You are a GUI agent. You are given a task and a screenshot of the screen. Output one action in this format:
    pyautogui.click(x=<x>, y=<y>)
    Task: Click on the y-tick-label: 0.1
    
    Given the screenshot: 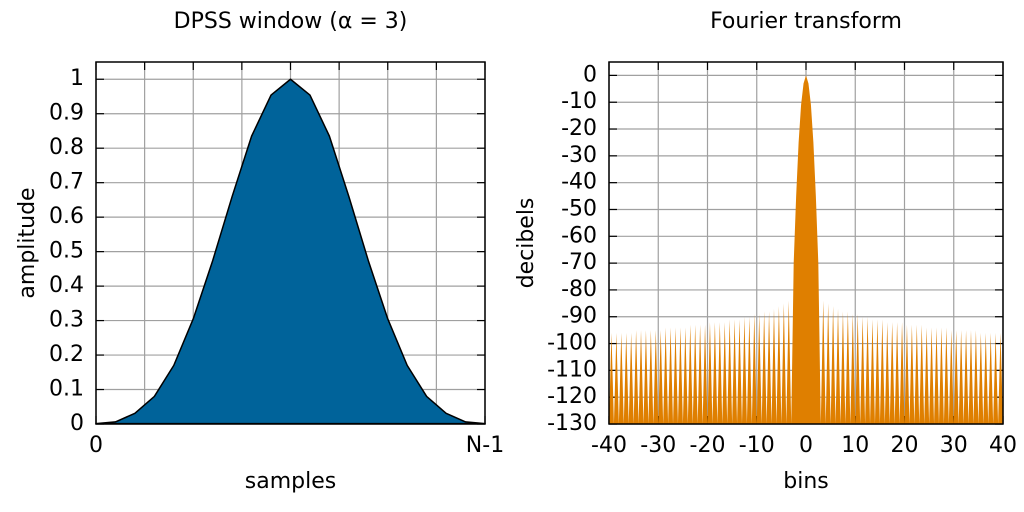 What is the action you would take?
    pyautogui.click(x=66, y=389)
    